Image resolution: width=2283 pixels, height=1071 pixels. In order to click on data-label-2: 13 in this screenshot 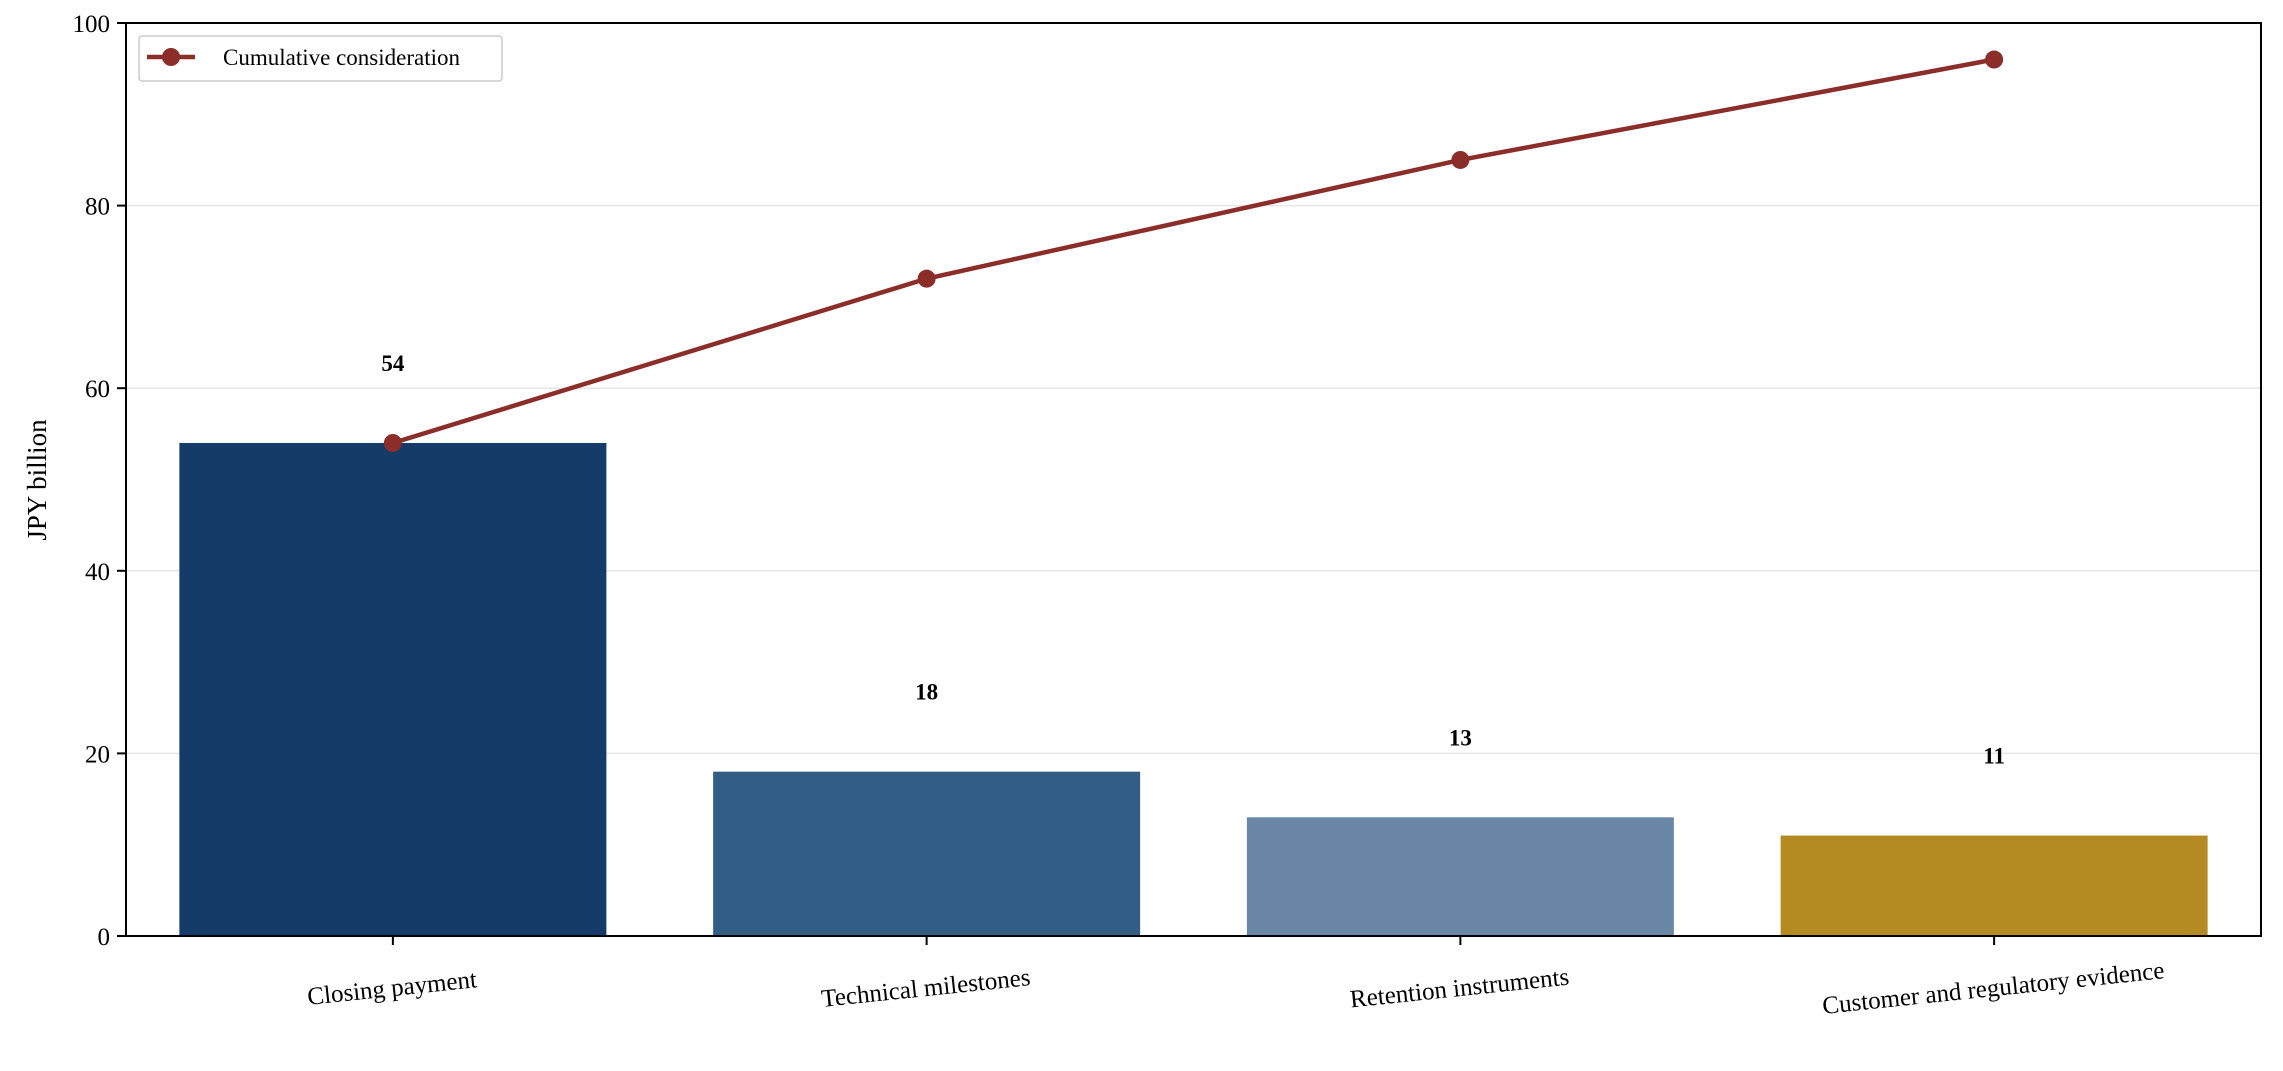, I will do `click(1460, 737)`.